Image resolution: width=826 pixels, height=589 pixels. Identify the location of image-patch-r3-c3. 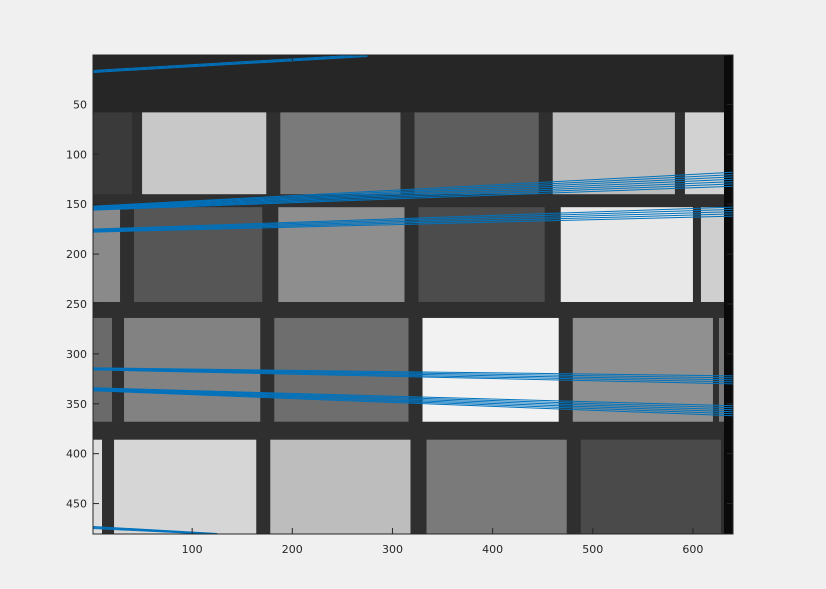
(341, 369).